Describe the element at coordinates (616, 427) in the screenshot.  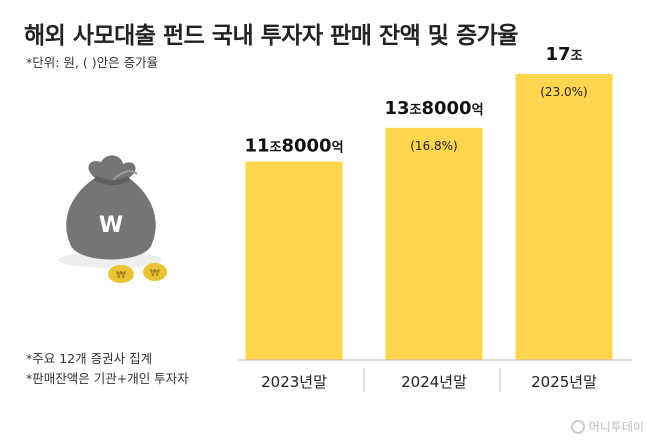
I see `brand-text: 머니투데이` at that location.